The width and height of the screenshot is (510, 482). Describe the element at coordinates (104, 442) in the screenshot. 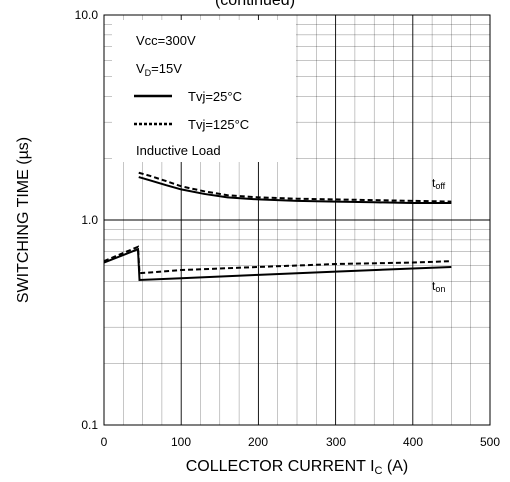

I see `x-tick-label: 0` at that location.